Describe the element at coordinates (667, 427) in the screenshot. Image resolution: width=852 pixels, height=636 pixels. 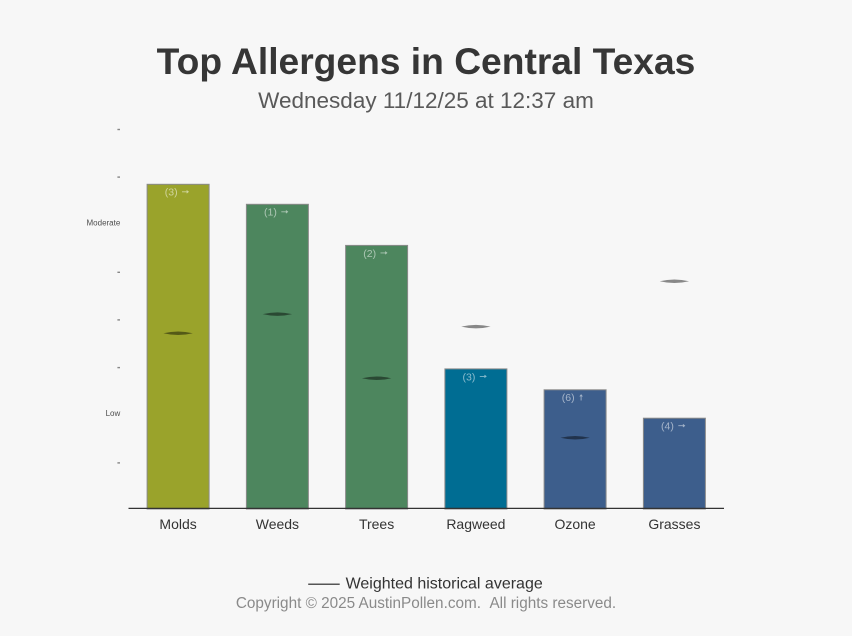
I see `svg-text: (4)` at that location.